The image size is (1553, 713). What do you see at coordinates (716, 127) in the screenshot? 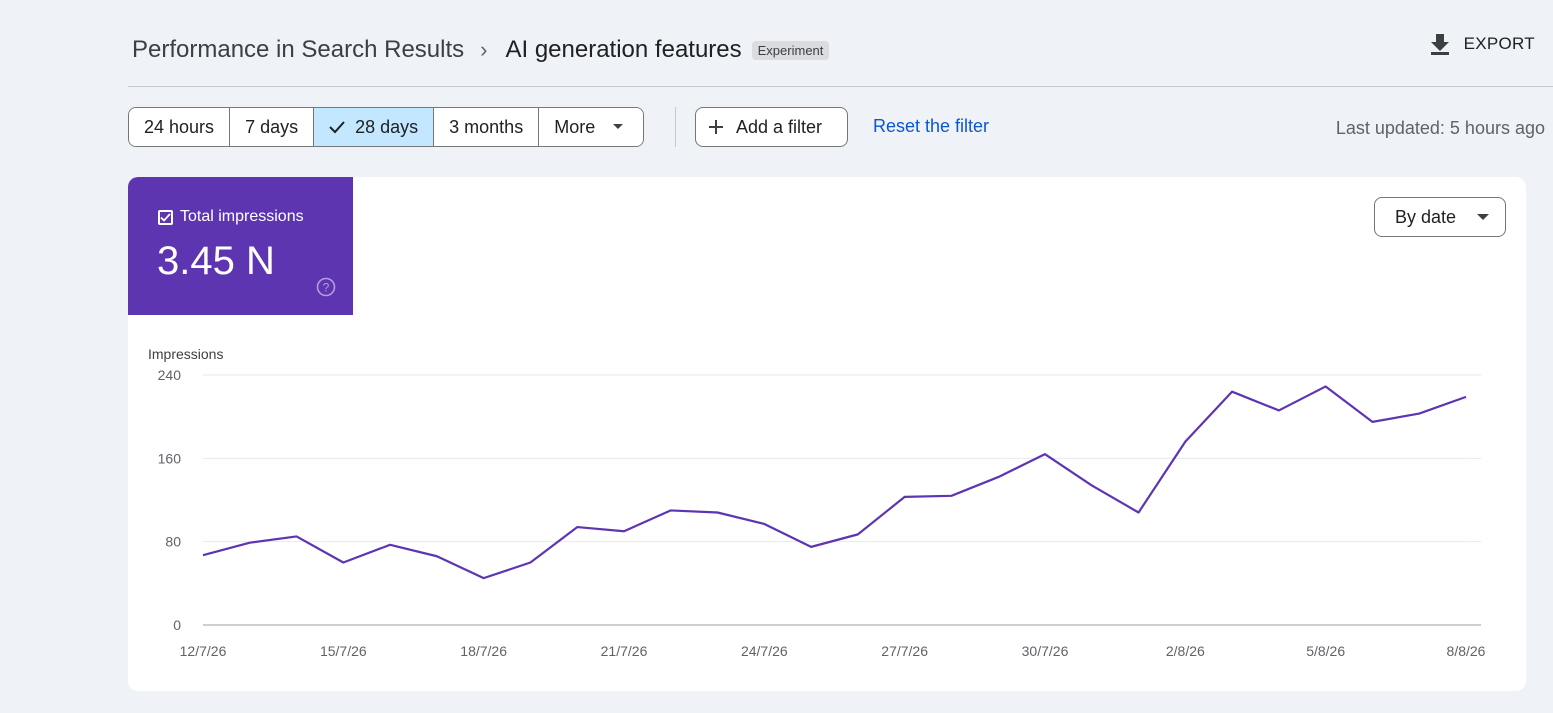
I see `plus-icon` at bounding box center [716, 127].